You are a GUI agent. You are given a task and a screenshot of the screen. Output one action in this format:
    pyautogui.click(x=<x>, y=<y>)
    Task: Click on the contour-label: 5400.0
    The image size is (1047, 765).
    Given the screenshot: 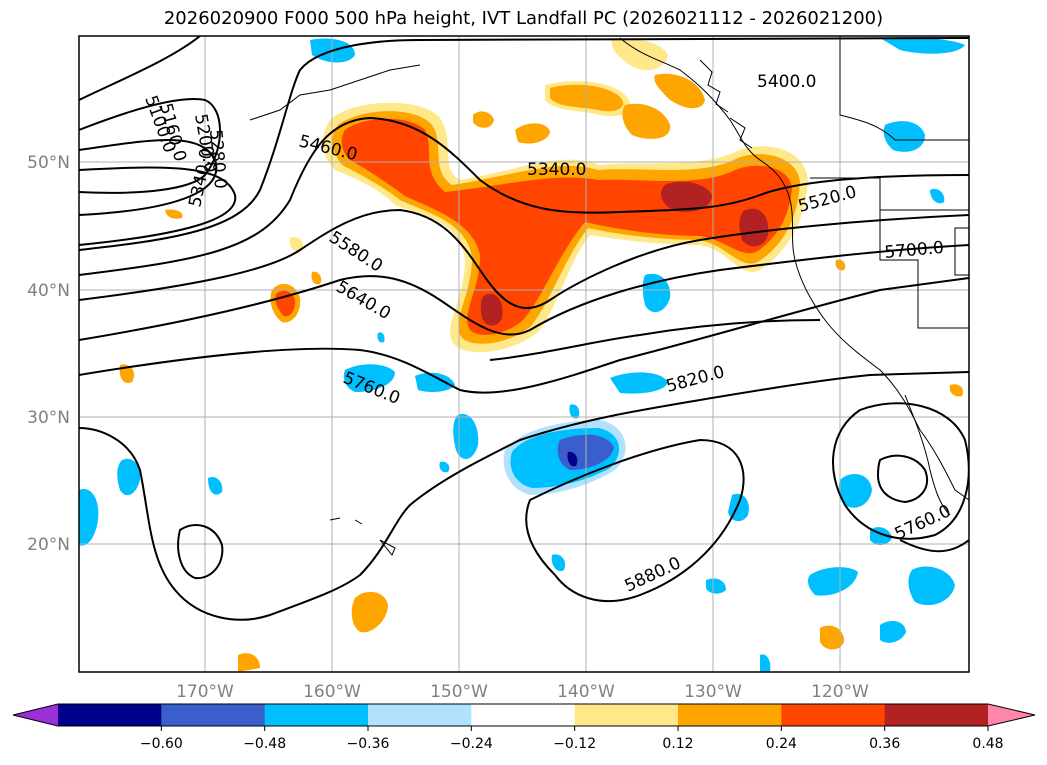 What is the action you would take?
    pyautogui.click(x=786, y=82)
    